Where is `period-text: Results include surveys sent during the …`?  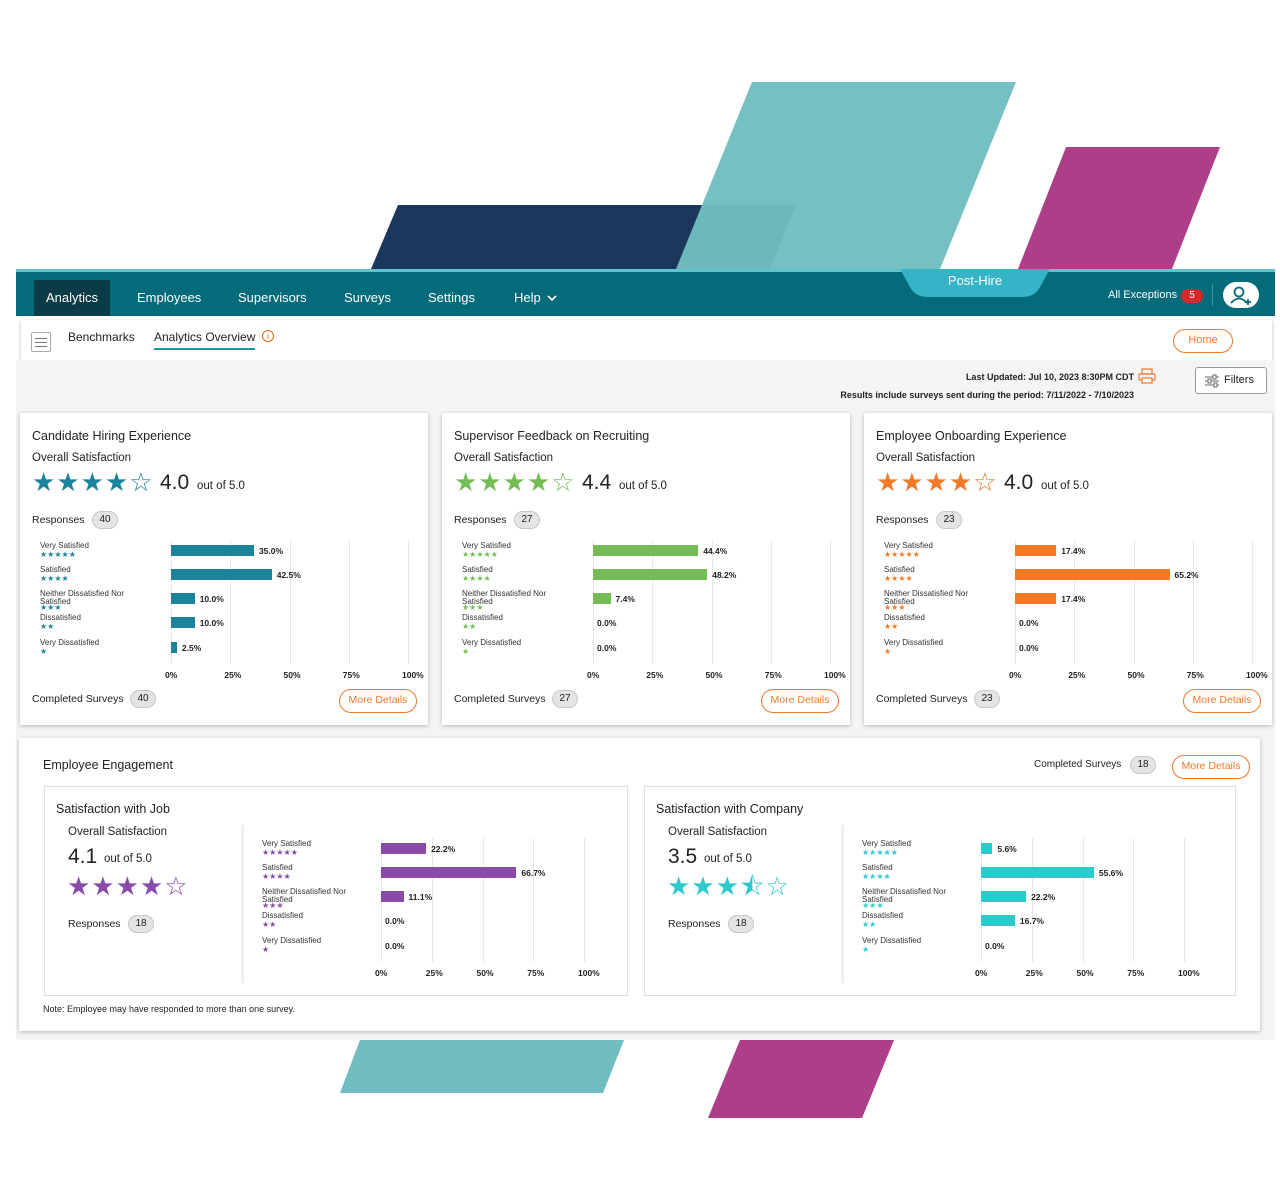
period-text: Results include surveys sent during the … is located at coordinates (987, 395).